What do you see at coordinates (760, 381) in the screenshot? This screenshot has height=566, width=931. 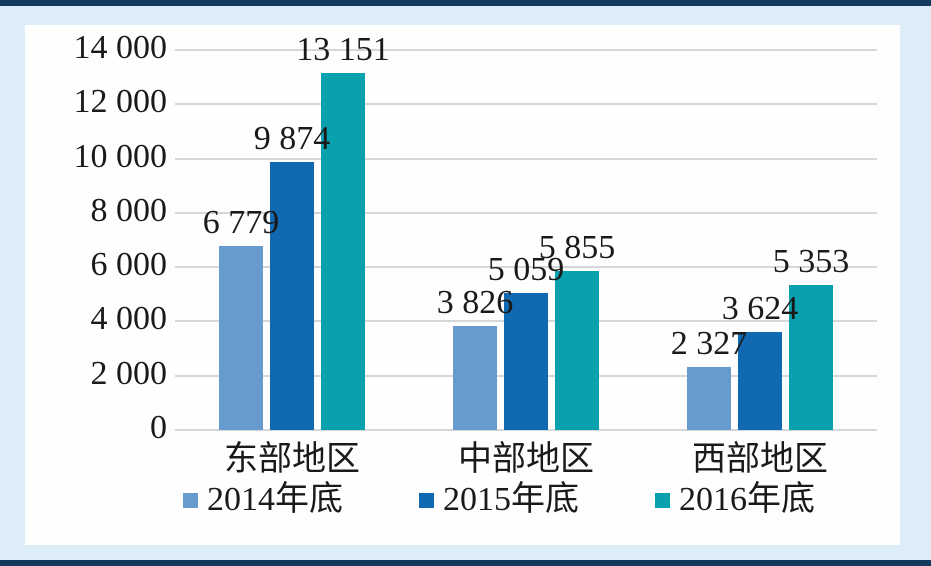 I see `bar-2015年底-西部地区` at bounding box center [760, 381].